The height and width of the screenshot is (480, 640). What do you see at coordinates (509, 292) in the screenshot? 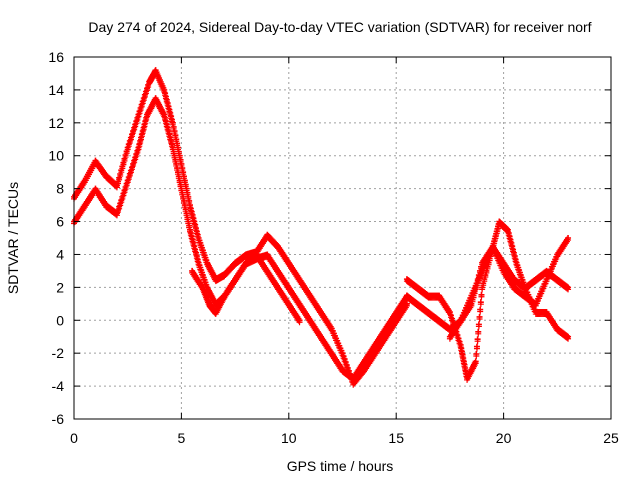
I see `series-track-f` at bounding box center [509, 292].